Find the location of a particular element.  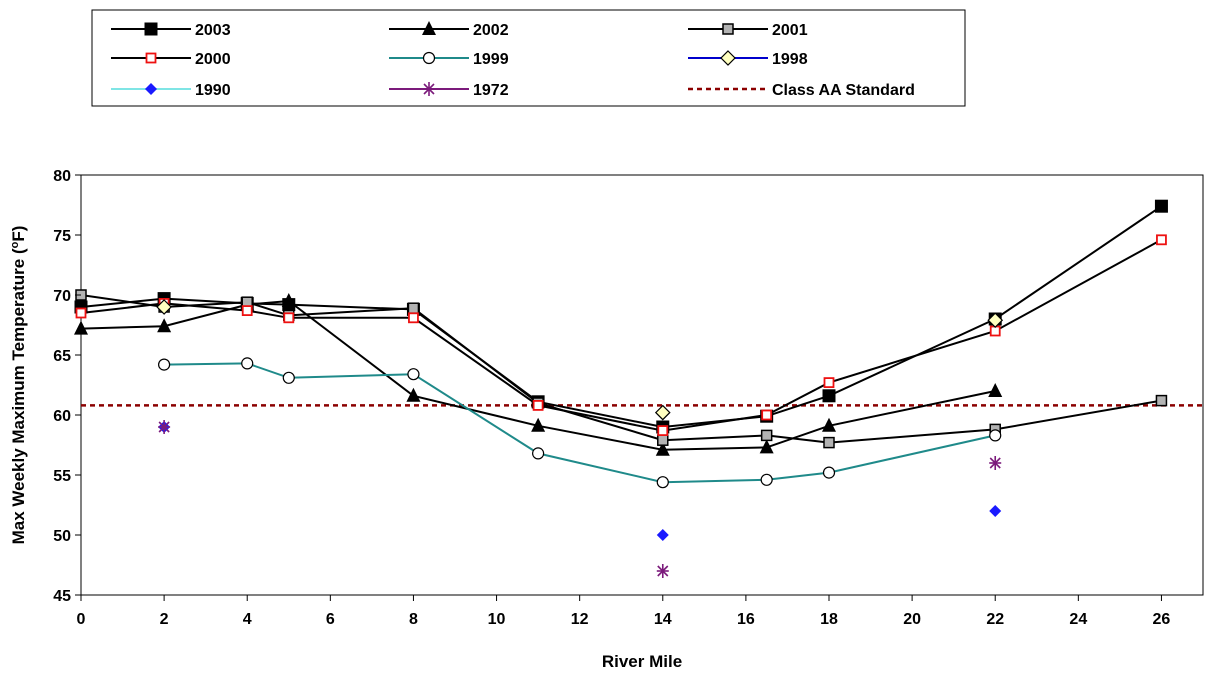

legend-box is located at coordinates (528, 58).